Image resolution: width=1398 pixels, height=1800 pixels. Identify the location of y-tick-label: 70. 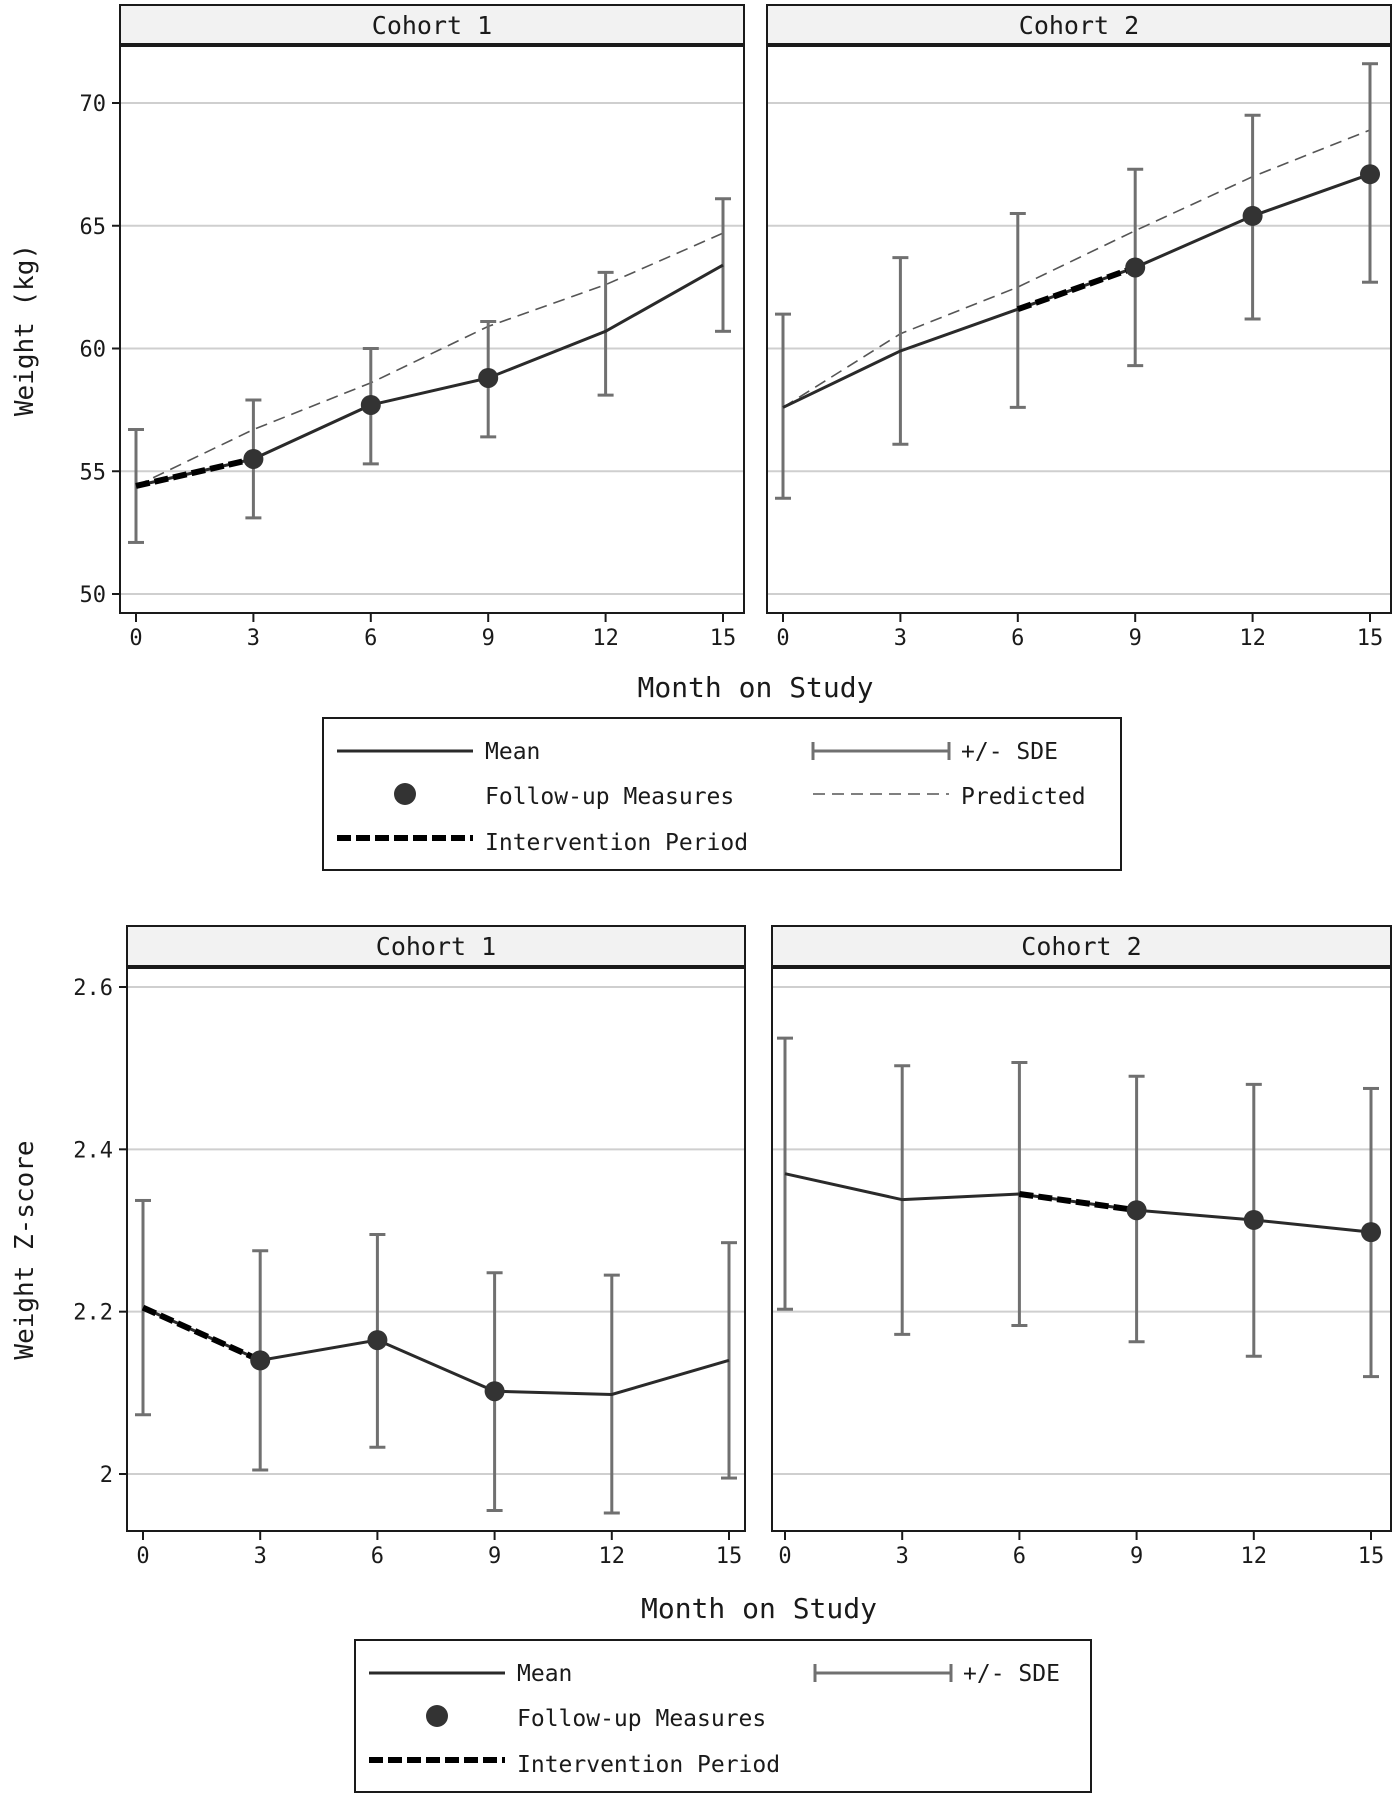
(93, 104).